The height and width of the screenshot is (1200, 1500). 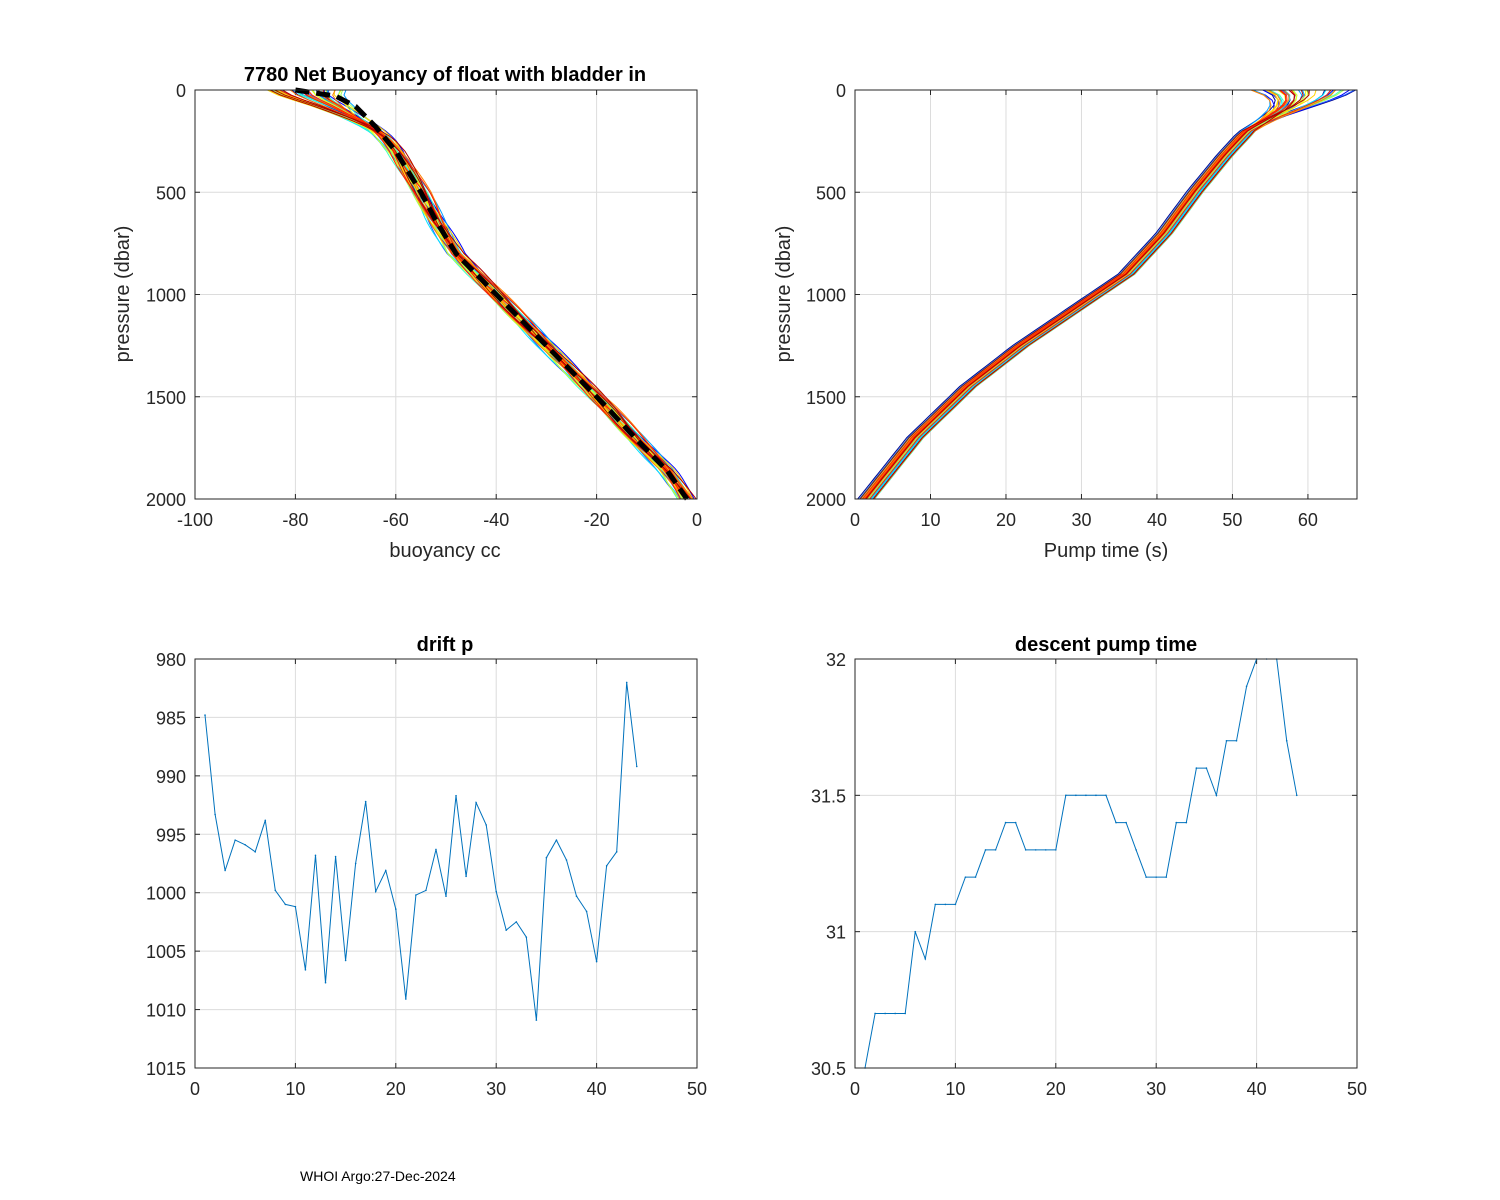 What do you see at coordinates (1056, 1089) in the screenshot?
I see `x-tick-label: 20` at bounding box center [1056, 1089].